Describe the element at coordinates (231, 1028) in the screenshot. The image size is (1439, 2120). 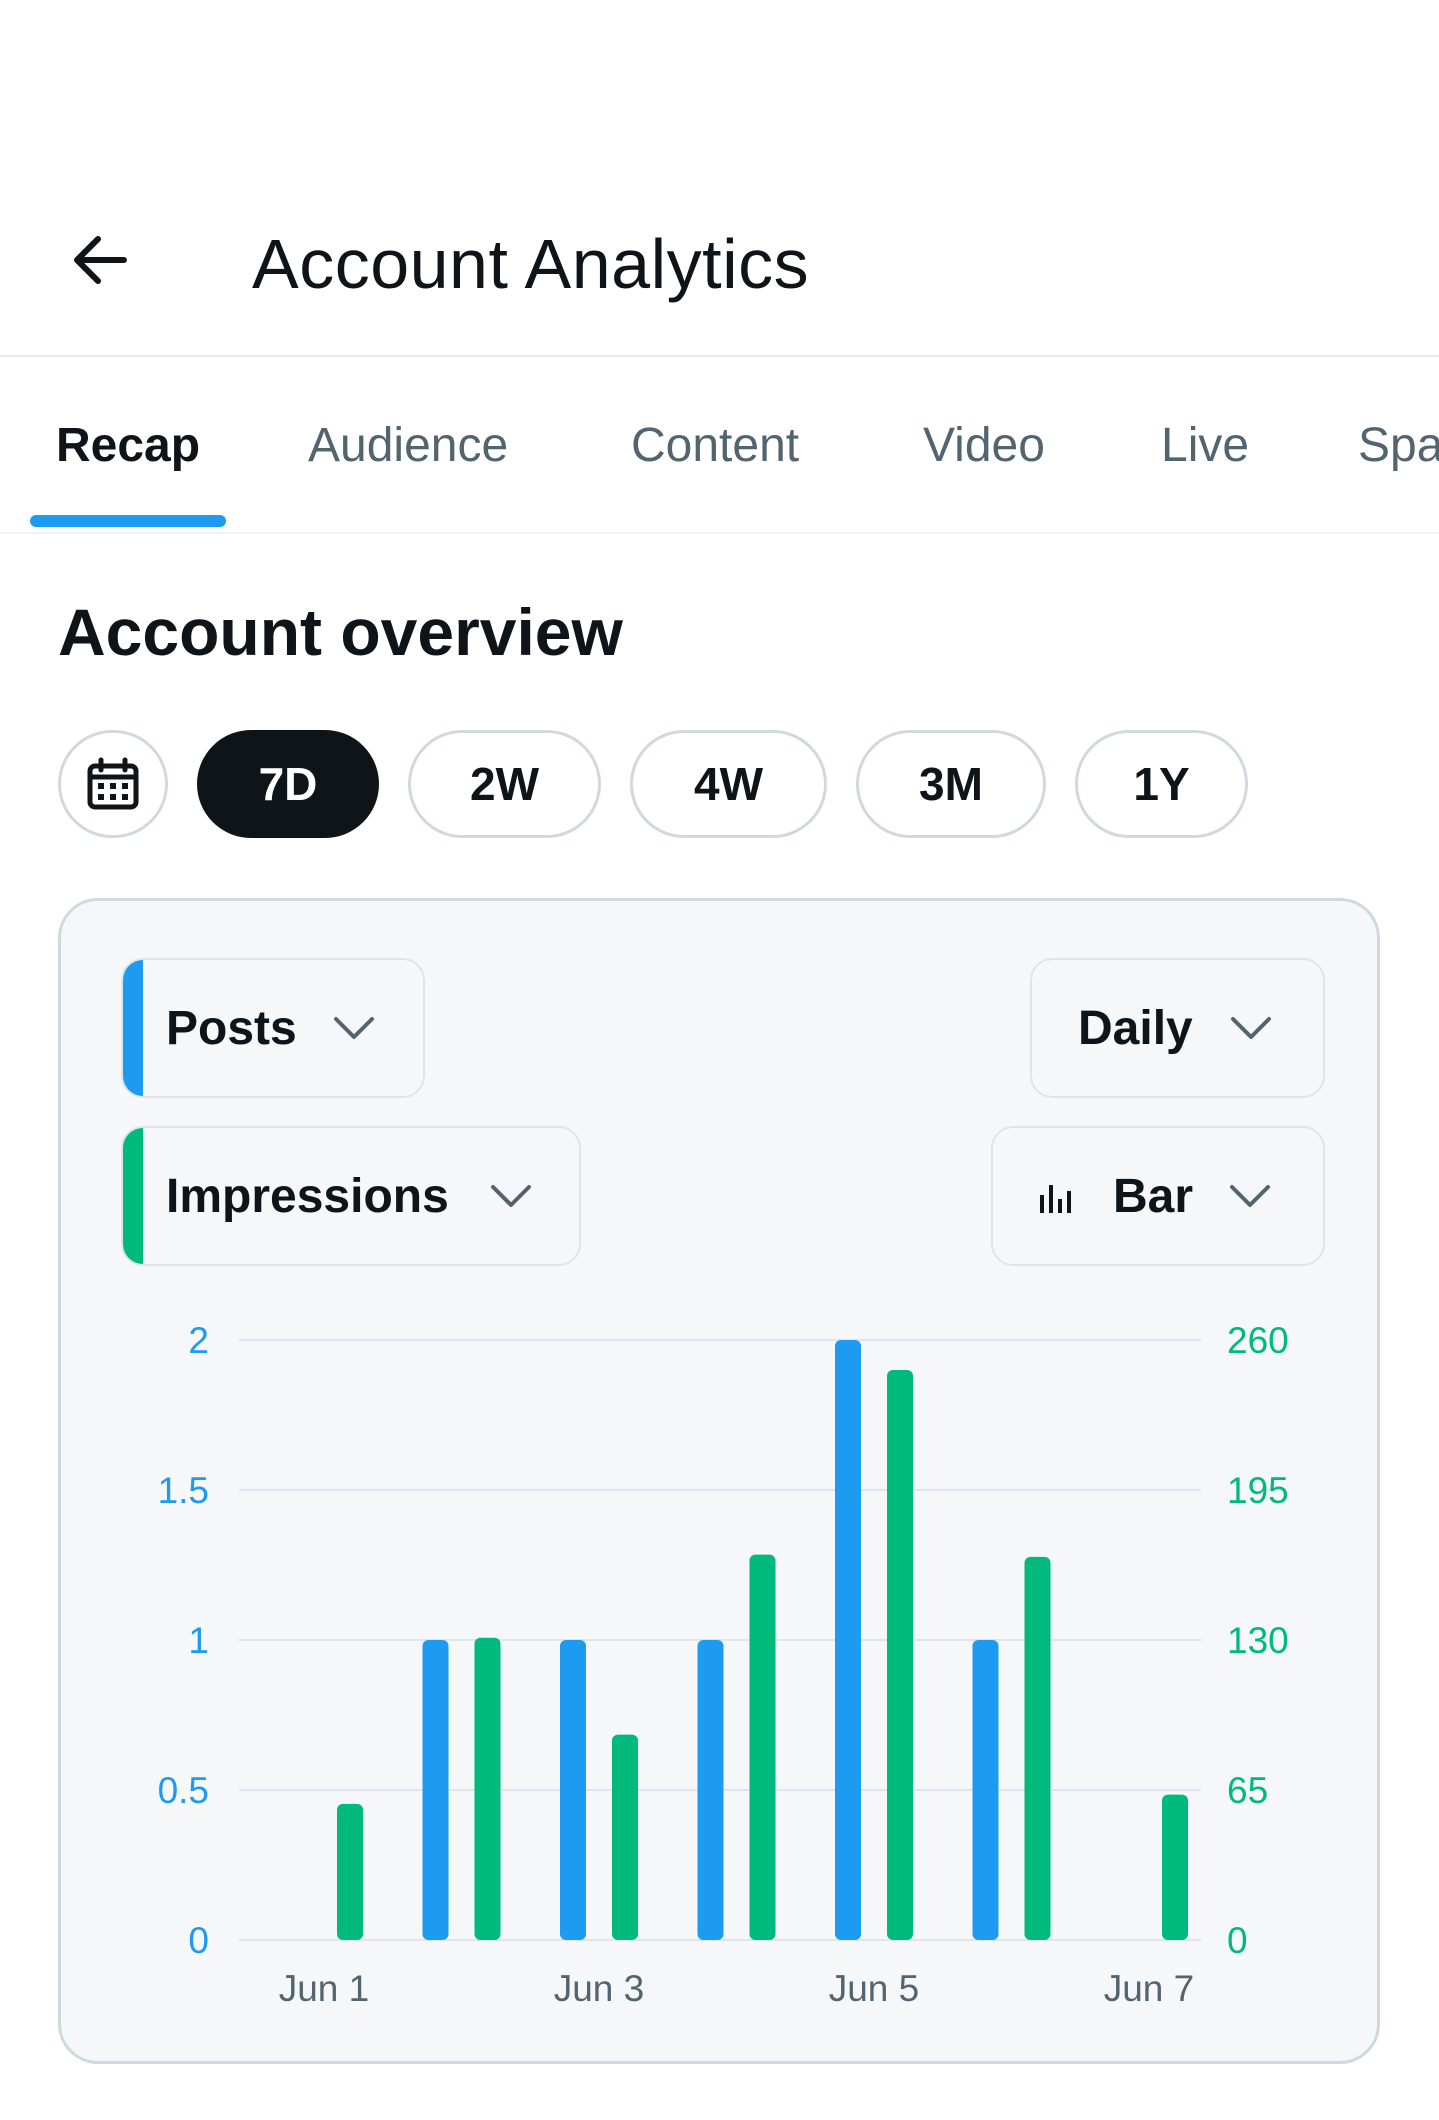
I see `metric-select-posts-label: Posts` at that location.